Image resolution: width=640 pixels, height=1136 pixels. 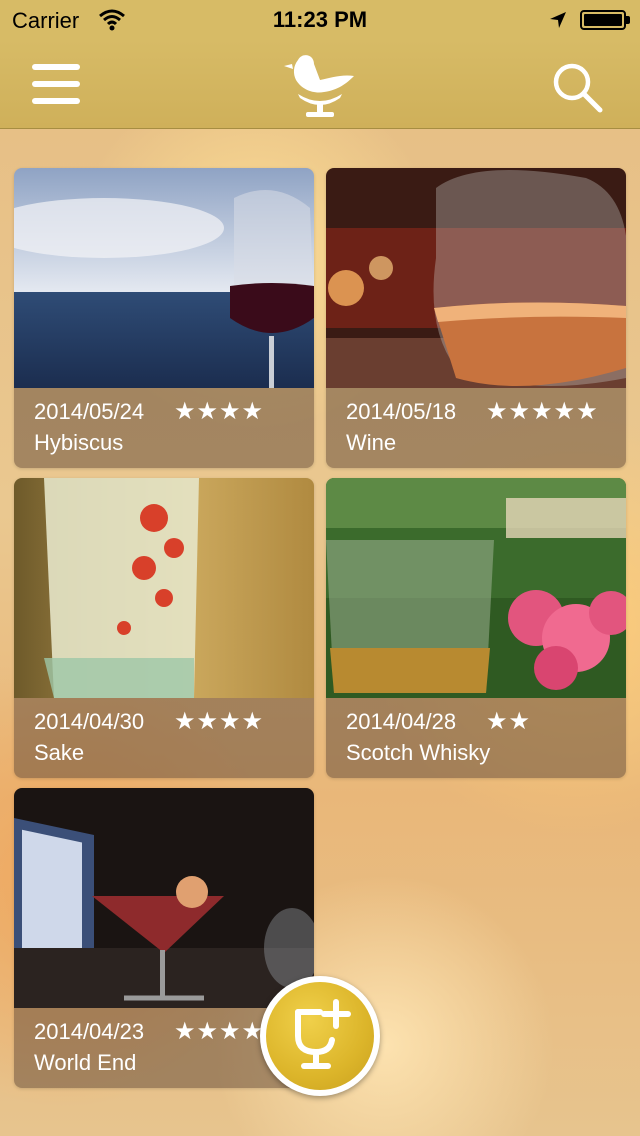 I want to click on card-date: 2014/04/28, so click(x=401, y=721).